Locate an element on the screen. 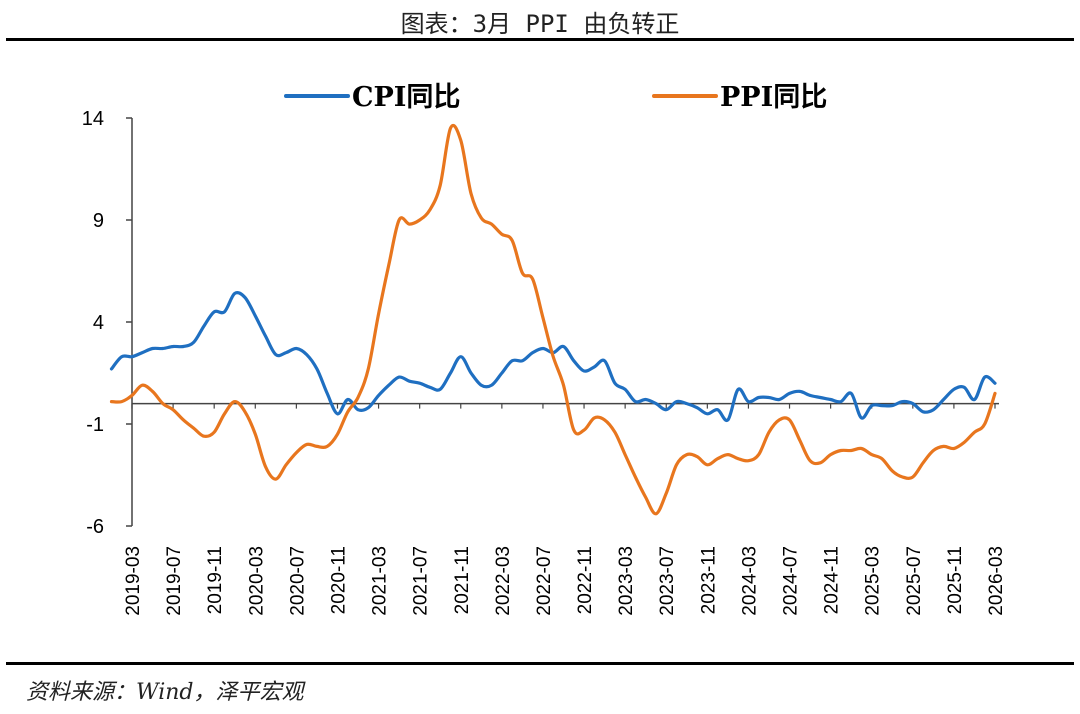 The image size is (1080, 714). x-tick-label: 2020-03 is located at coordinates (256, 581).